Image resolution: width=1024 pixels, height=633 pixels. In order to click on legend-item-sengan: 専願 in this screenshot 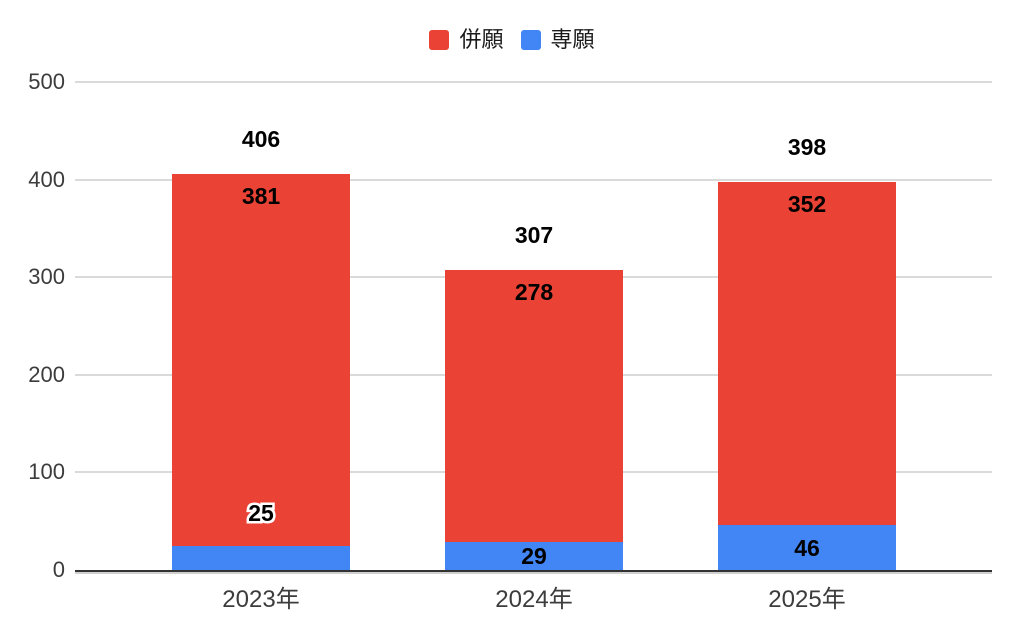, I will do `click(557, 39)`.